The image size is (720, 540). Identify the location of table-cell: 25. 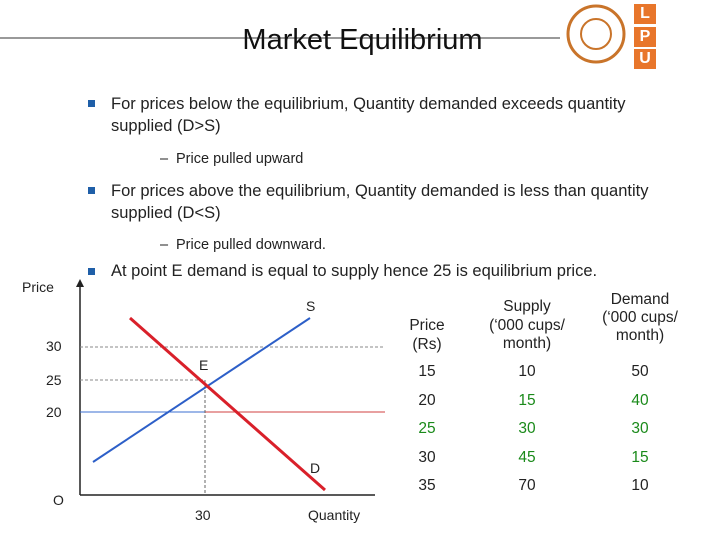
(427, 428).